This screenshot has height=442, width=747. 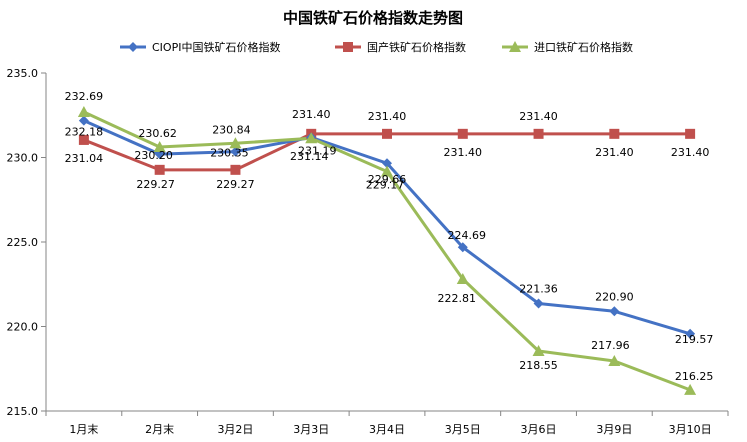 I want to click on data-label: 231.19, so click(x=317, y=150).